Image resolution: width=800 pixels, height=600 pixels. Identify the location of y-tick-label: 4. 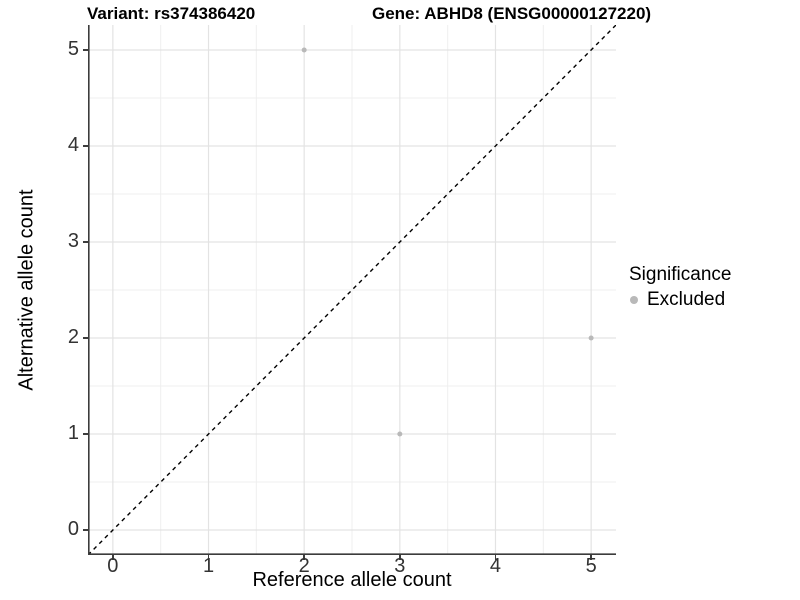
(73, 144).